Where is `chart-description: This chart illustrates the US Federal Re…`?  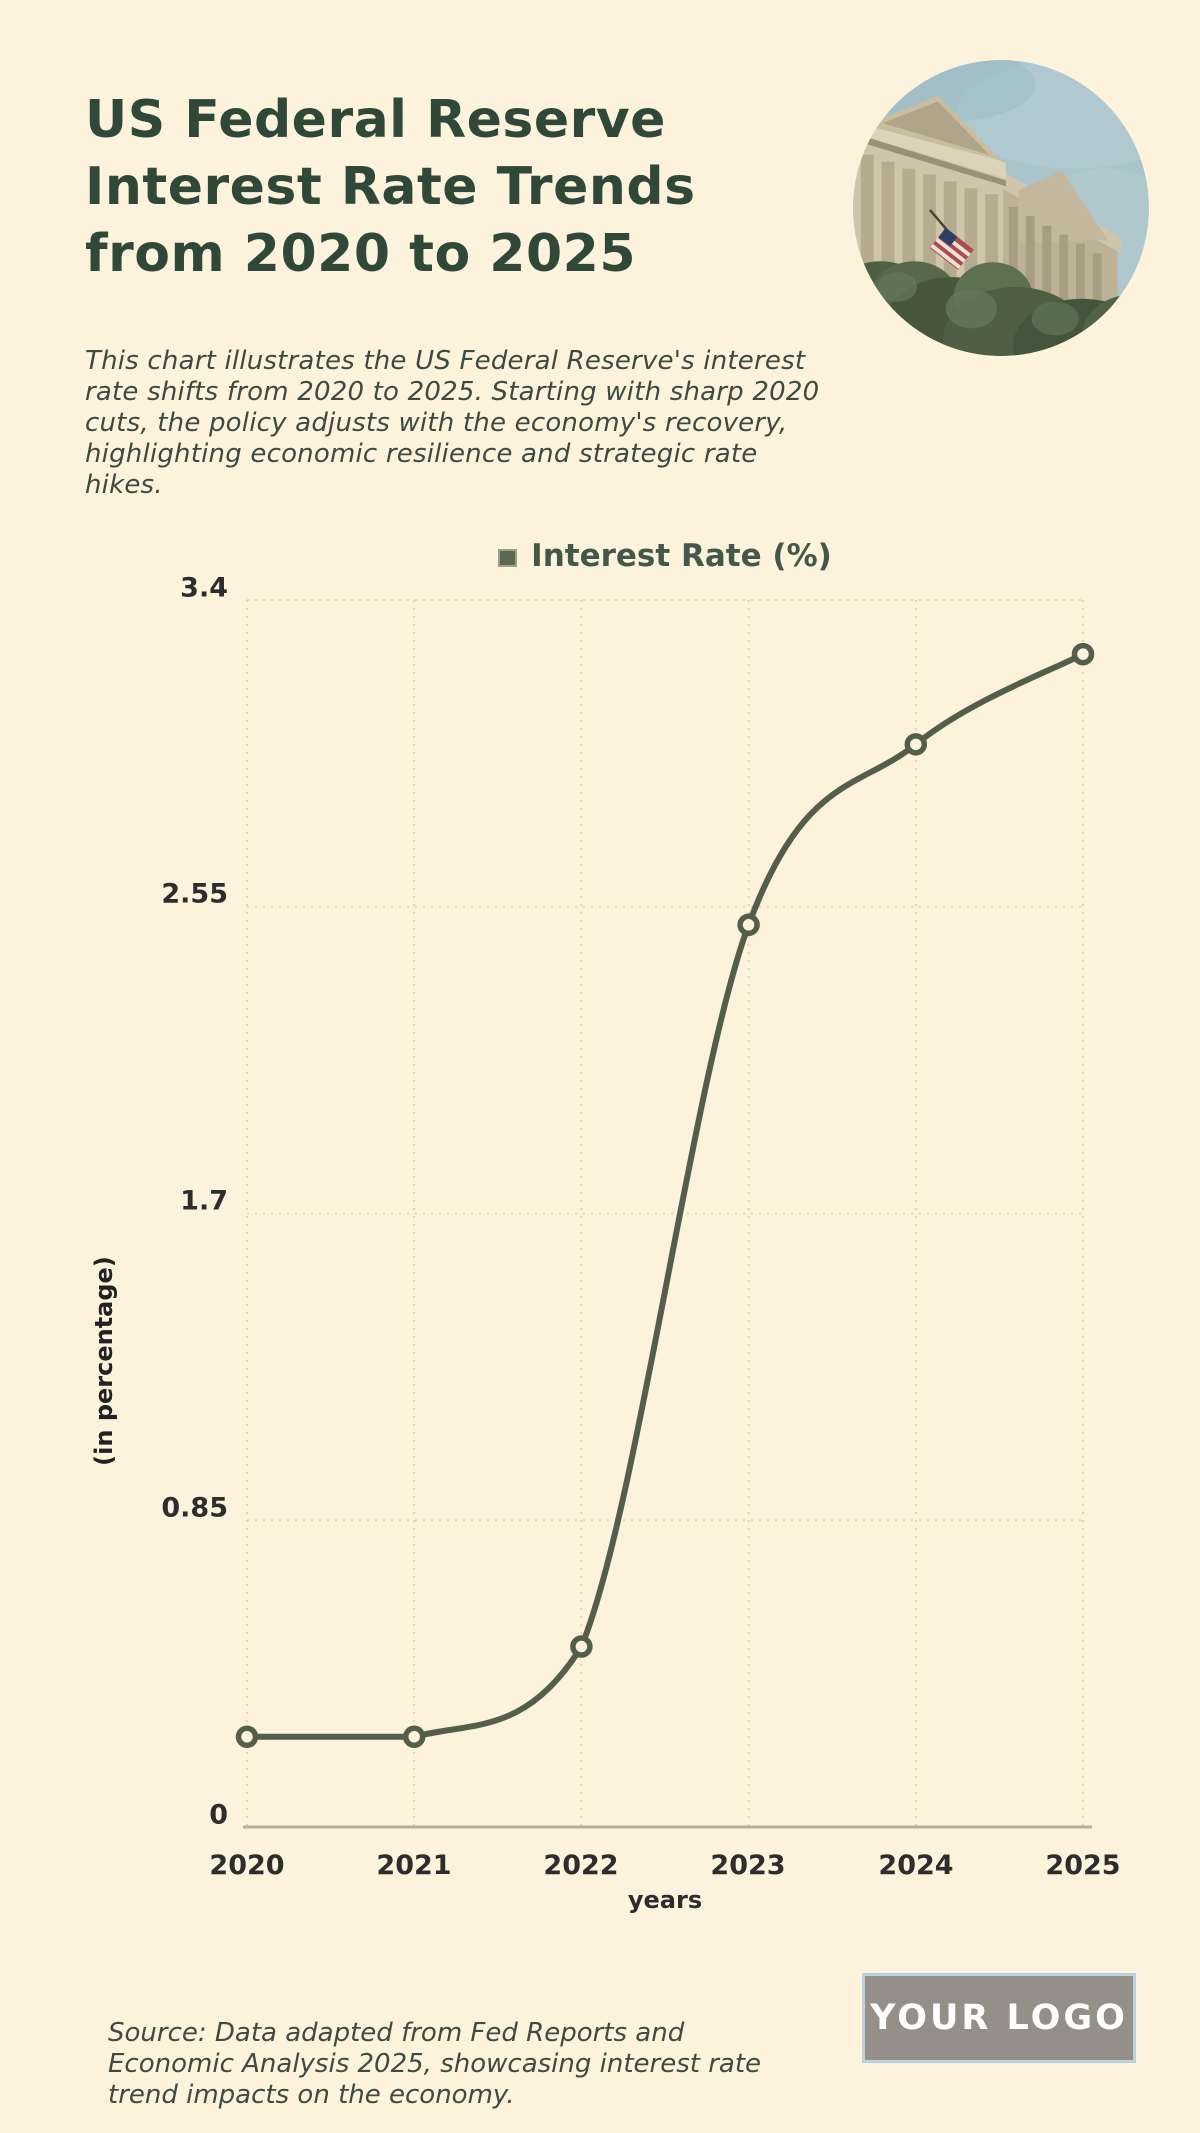 chart-description: This chart illustrates the US Federal Re… is located at coordinates (452, 423).